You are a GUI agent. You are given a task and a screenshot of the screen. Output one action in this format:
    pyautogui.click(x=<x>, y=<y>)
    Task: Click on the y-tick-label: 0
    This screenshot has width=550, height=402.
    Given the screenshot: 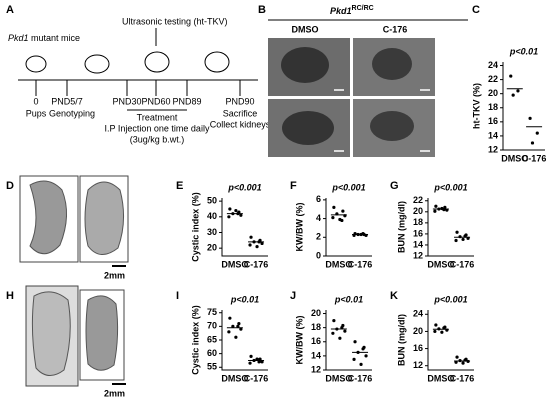 What is the action you would take?
    pyautogui.click(x=318, y=255)
    